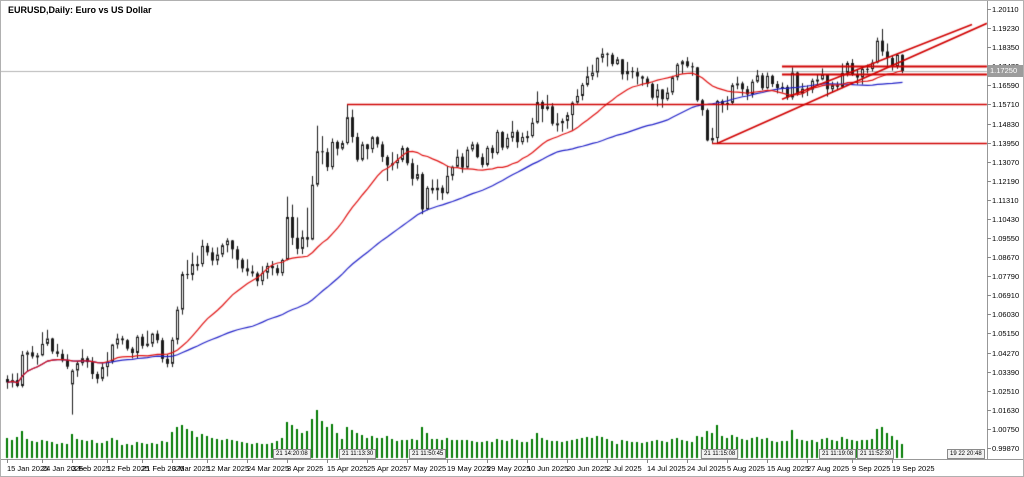  Describe the element at coordinates (469, 466) in the screenshot. I see `date-axis-label: 19 May 2025` at that location.